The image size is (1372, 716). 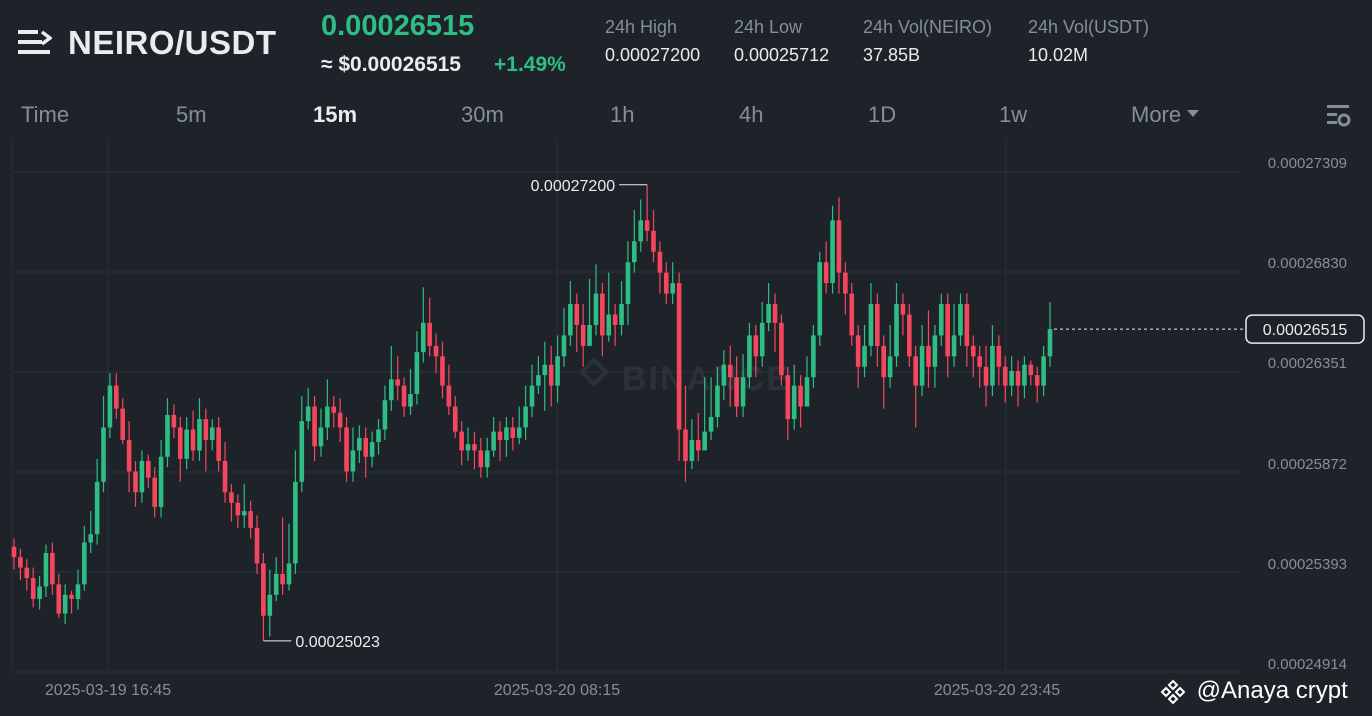 What do you see at coordinates (391, 64) in the screenshot?
I see `usd-price: ≈ $0.00026515` at bounding box center [391, 64].